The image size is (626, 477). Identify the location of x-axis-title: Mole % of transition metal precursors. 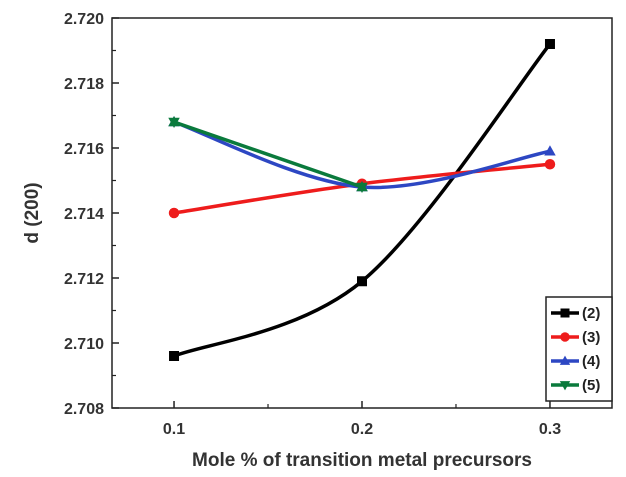
(362, 460).